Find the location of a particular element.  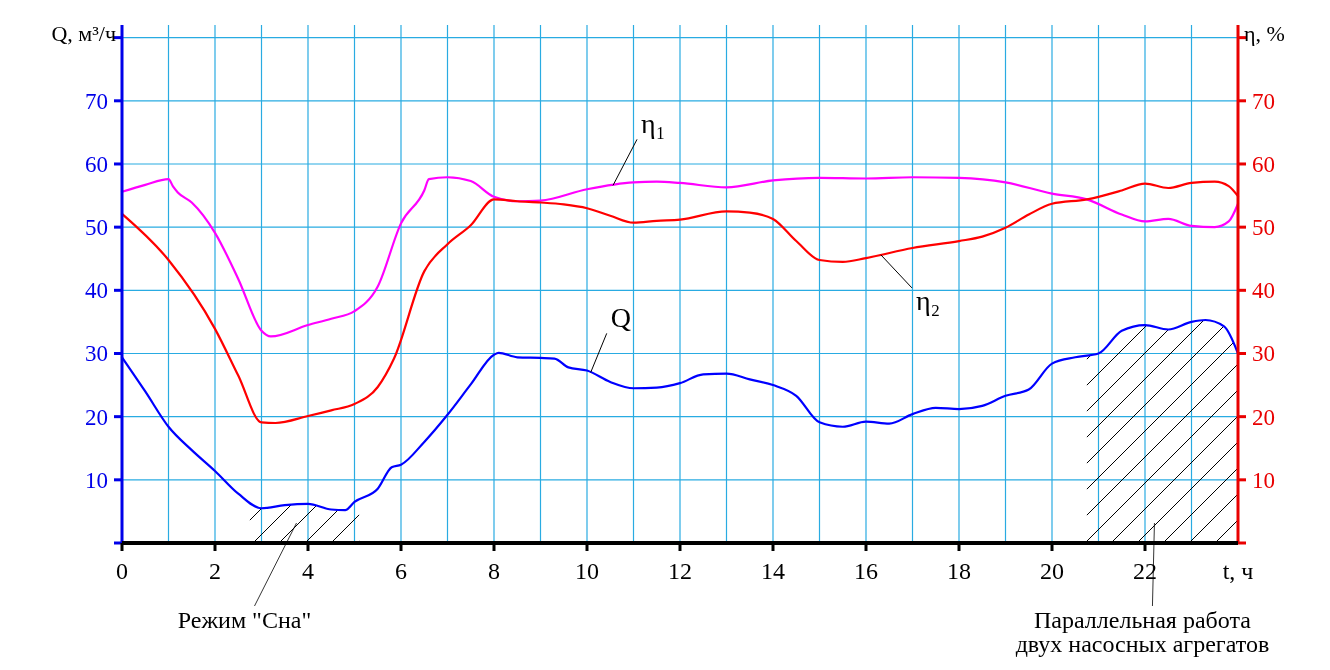

y-tick-label: 60 is located at coordinates (96, 164).